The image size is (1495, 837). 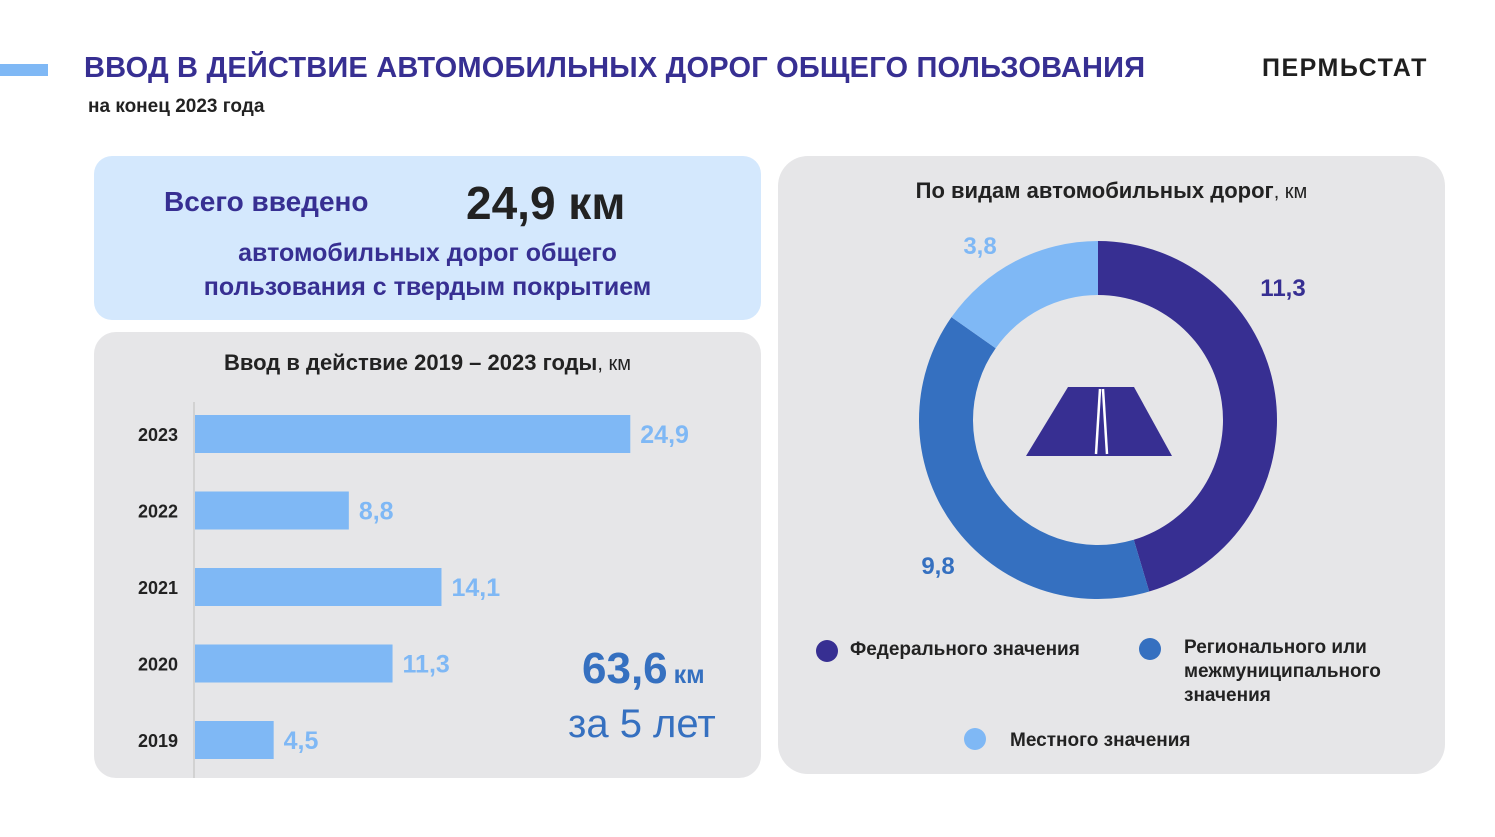 I want to click on bar-2019, so click(x=234, y=740).